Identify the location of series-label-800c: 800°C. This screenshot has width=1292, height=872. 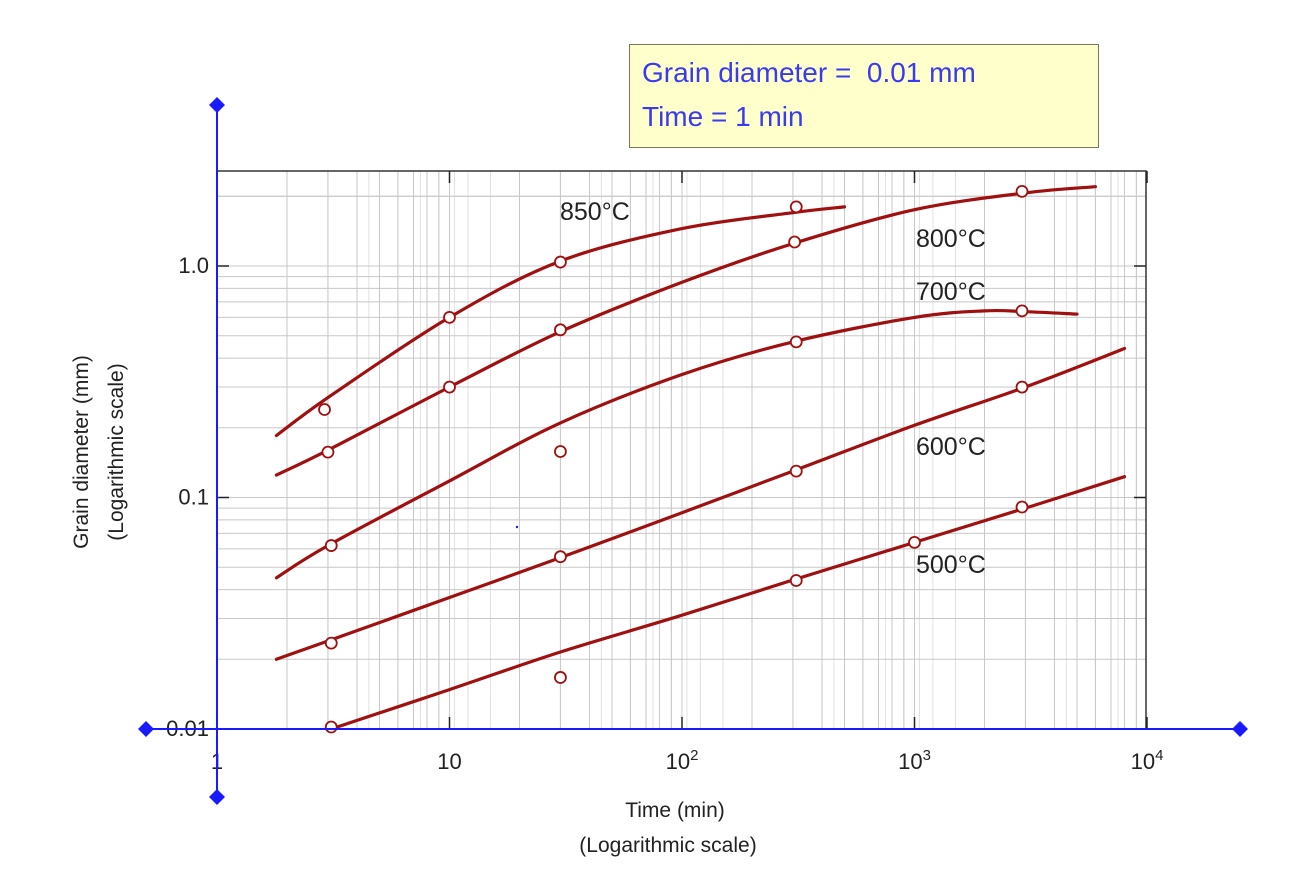
(951, 239).